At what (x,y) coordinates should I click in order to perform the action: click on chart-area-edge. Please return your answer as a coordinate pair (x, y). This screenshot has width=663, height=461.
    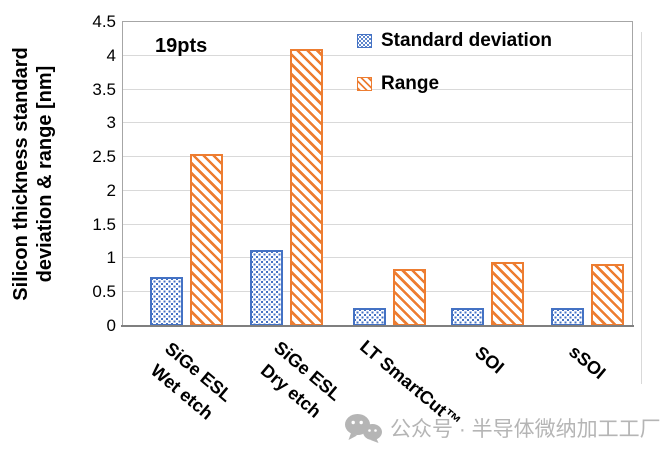
    Looking at the image, I should click on (641, 208).